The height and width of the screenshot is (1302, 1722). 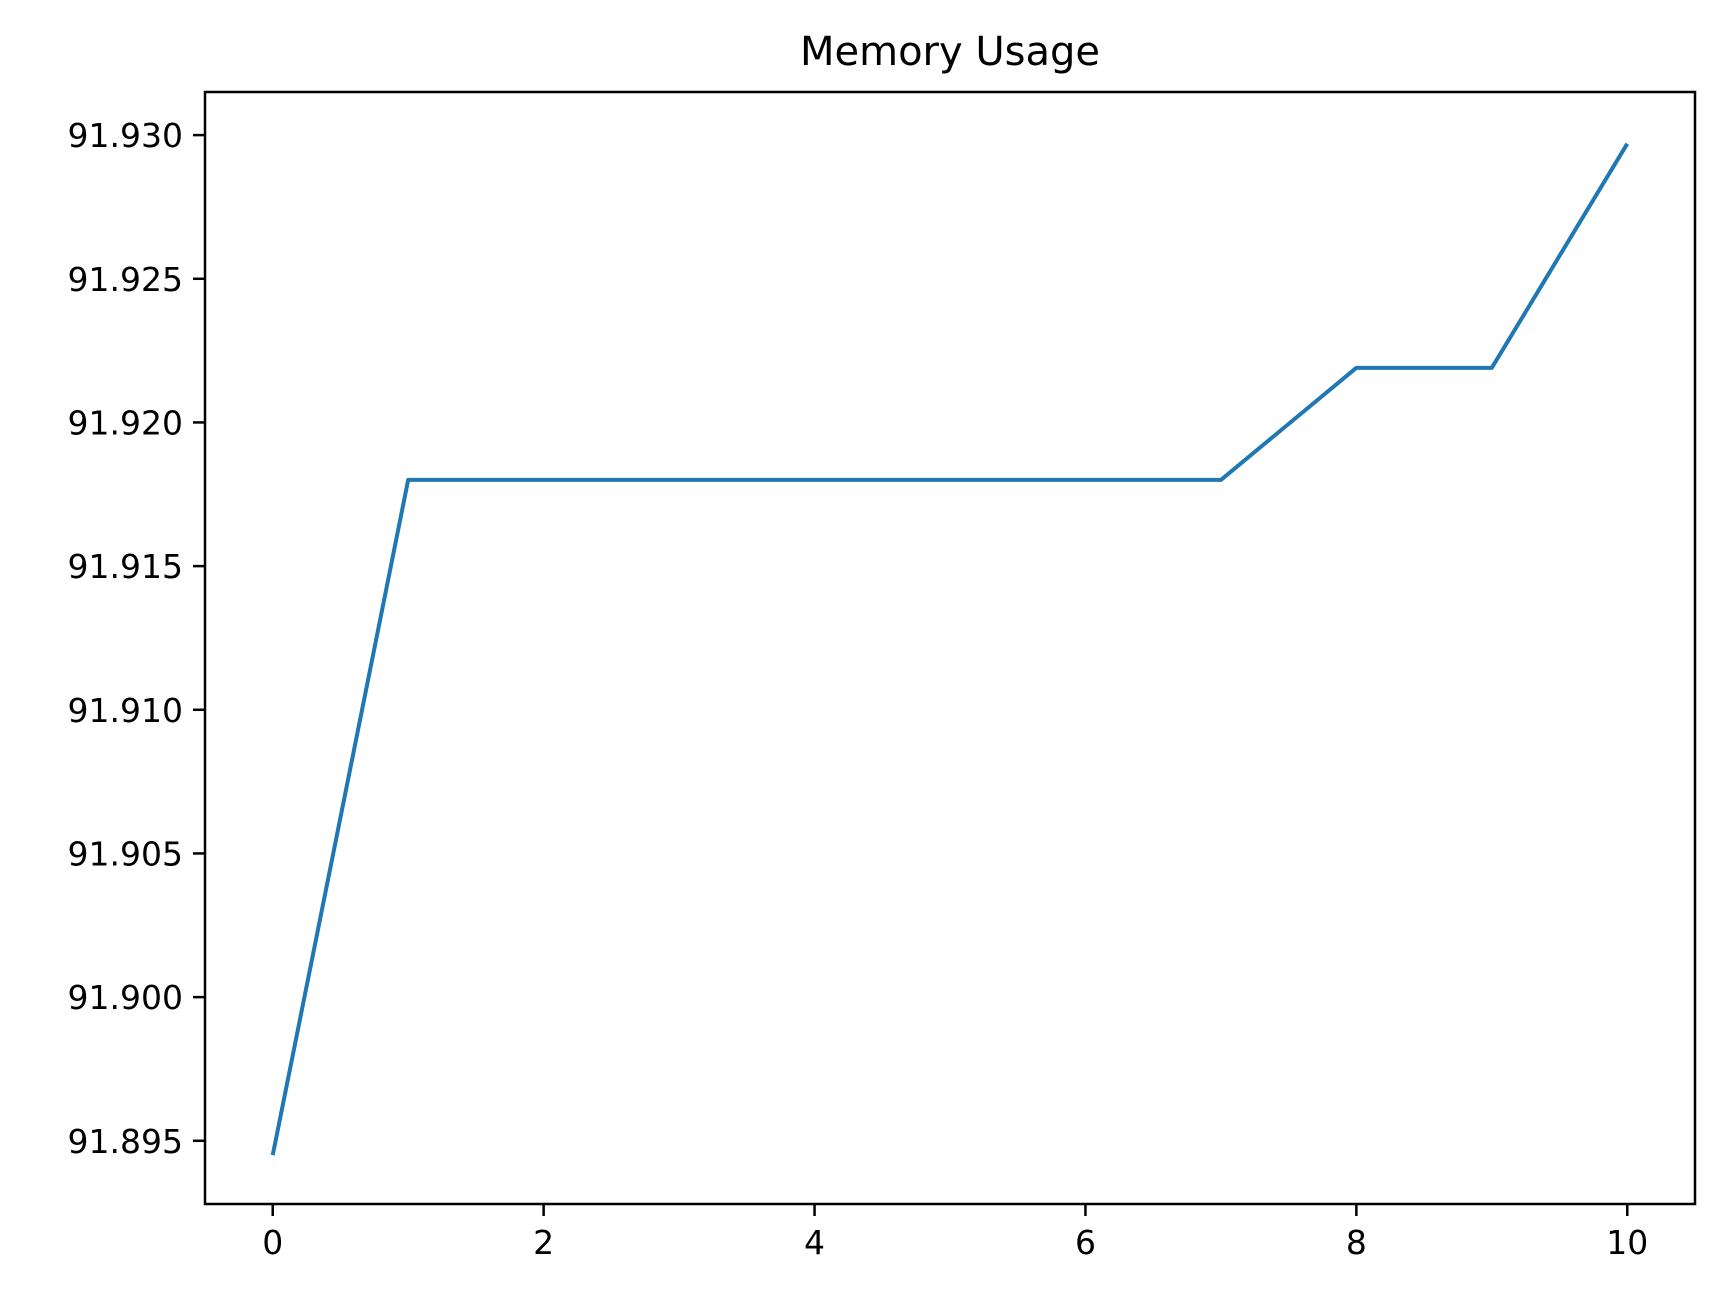 I want to click on y-tick-label: 91.895, so click(x=125, y=1141).